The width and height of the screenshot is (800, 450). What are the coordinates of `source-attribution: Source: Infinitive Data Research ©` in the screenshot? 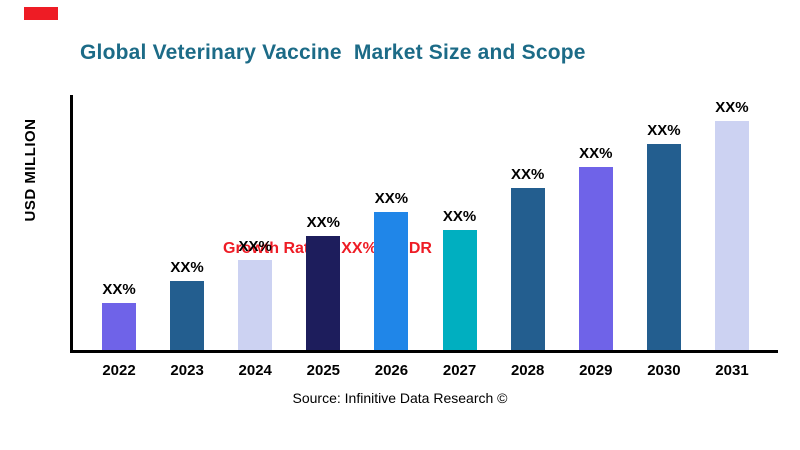 It's located at (400, 398).